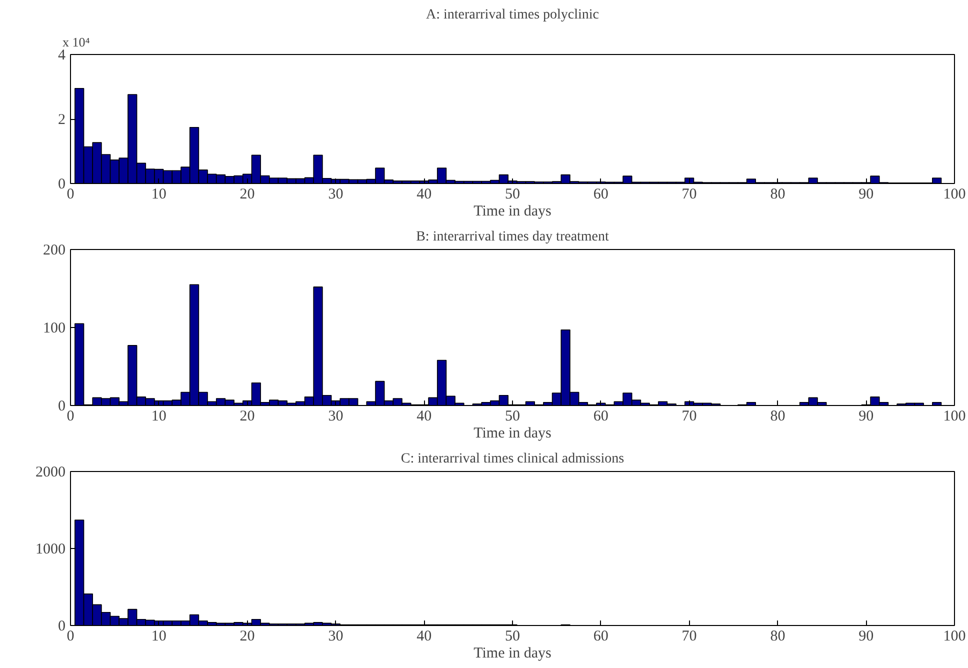  I want to click on chart-title: A: interarrival times polyclinic, so click(513, 15).